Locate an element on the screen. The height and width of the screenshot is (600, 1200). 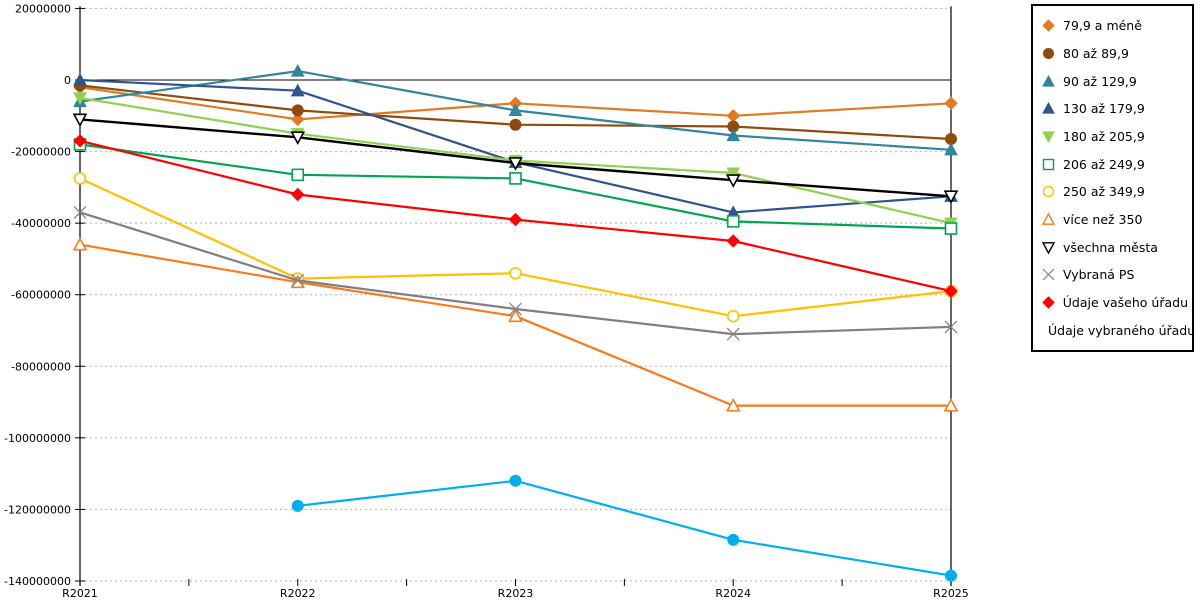
legend-item-label: Údaje vybraného úřadu is located at coordinates (1122, 330).